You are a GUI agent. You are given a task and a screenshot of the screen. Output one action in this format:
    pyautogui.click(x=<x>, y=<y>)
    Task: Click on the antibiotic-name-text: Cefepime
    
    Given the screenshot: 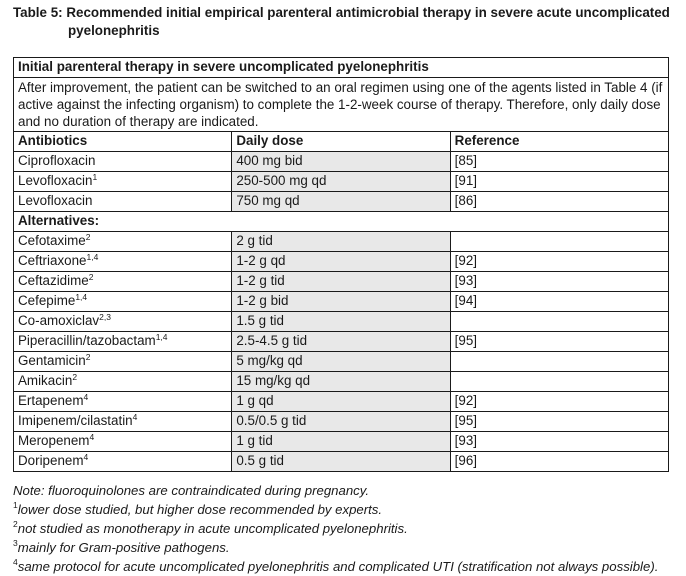 What is the action you would take?
    pyautogui.click(x=47, y=300)
    